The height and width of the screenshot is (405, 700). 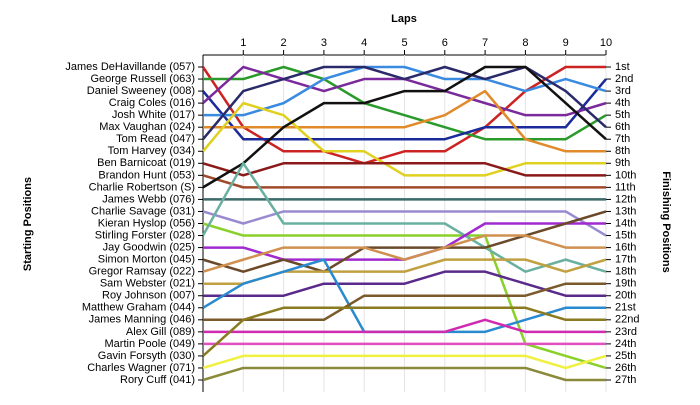 I want to click on y2-tick-label: 3rd, so click(x=623, y=91).